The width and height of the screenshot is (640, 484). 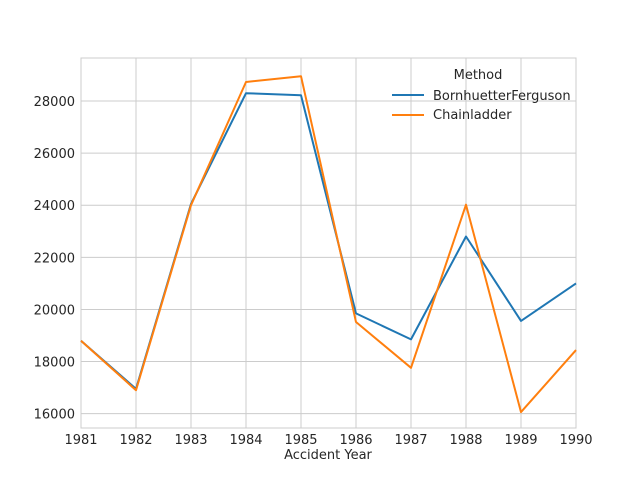 What do you see at coordinates (300, 440) in the screenshot?
I see `x-tick-label: 1985` at bounding box center [300, 440].